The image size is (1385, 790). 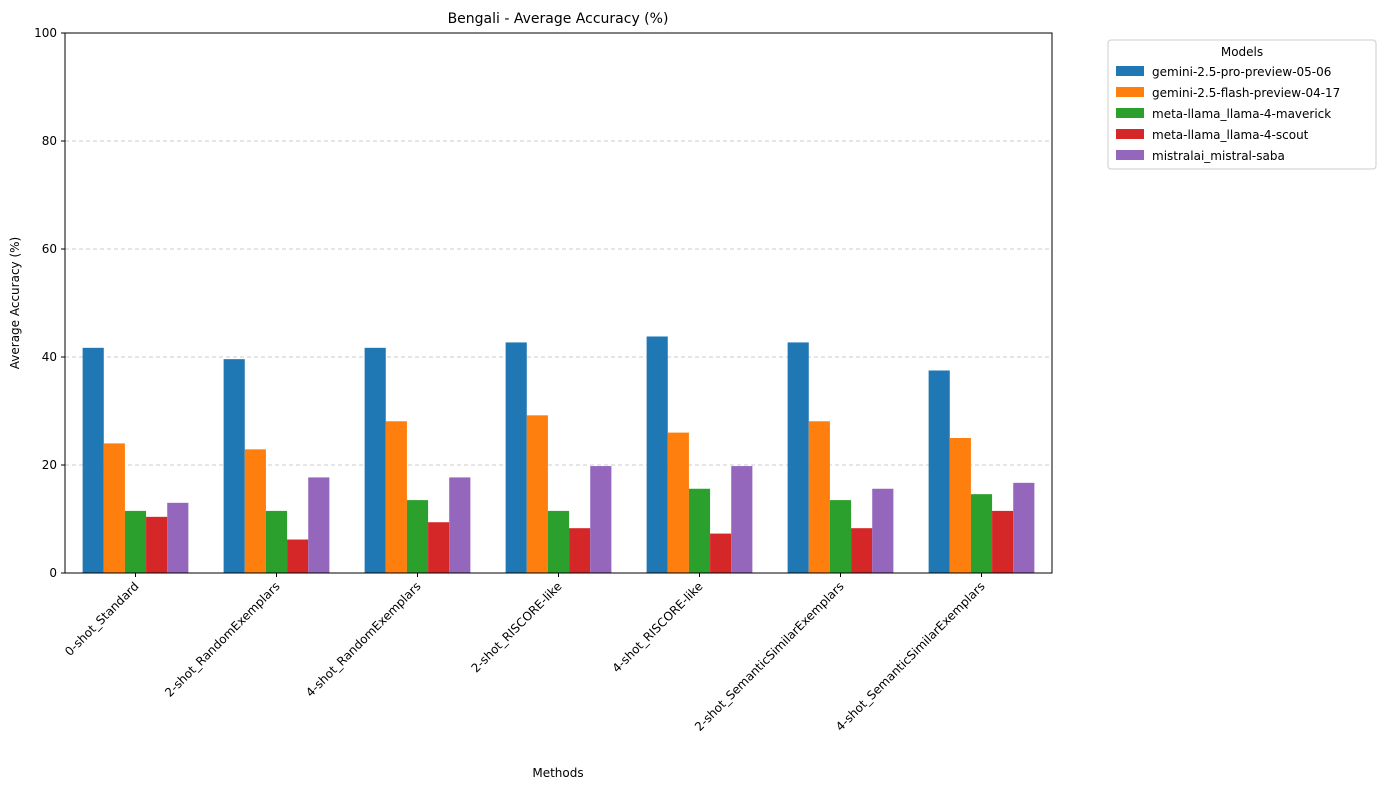 I want to click on x-tick-label: 2-shot_RISCORE-like, so click(x=516, y=627).